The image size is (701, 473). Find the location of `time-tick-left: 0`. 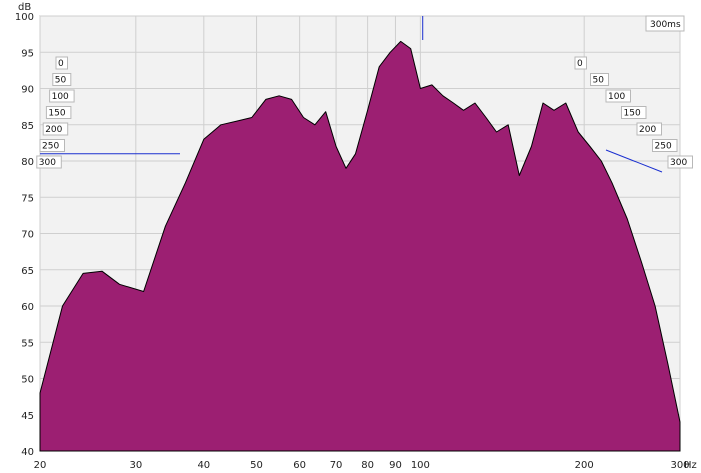

time-tick-left: 0 is located at coordinates (61, 63).